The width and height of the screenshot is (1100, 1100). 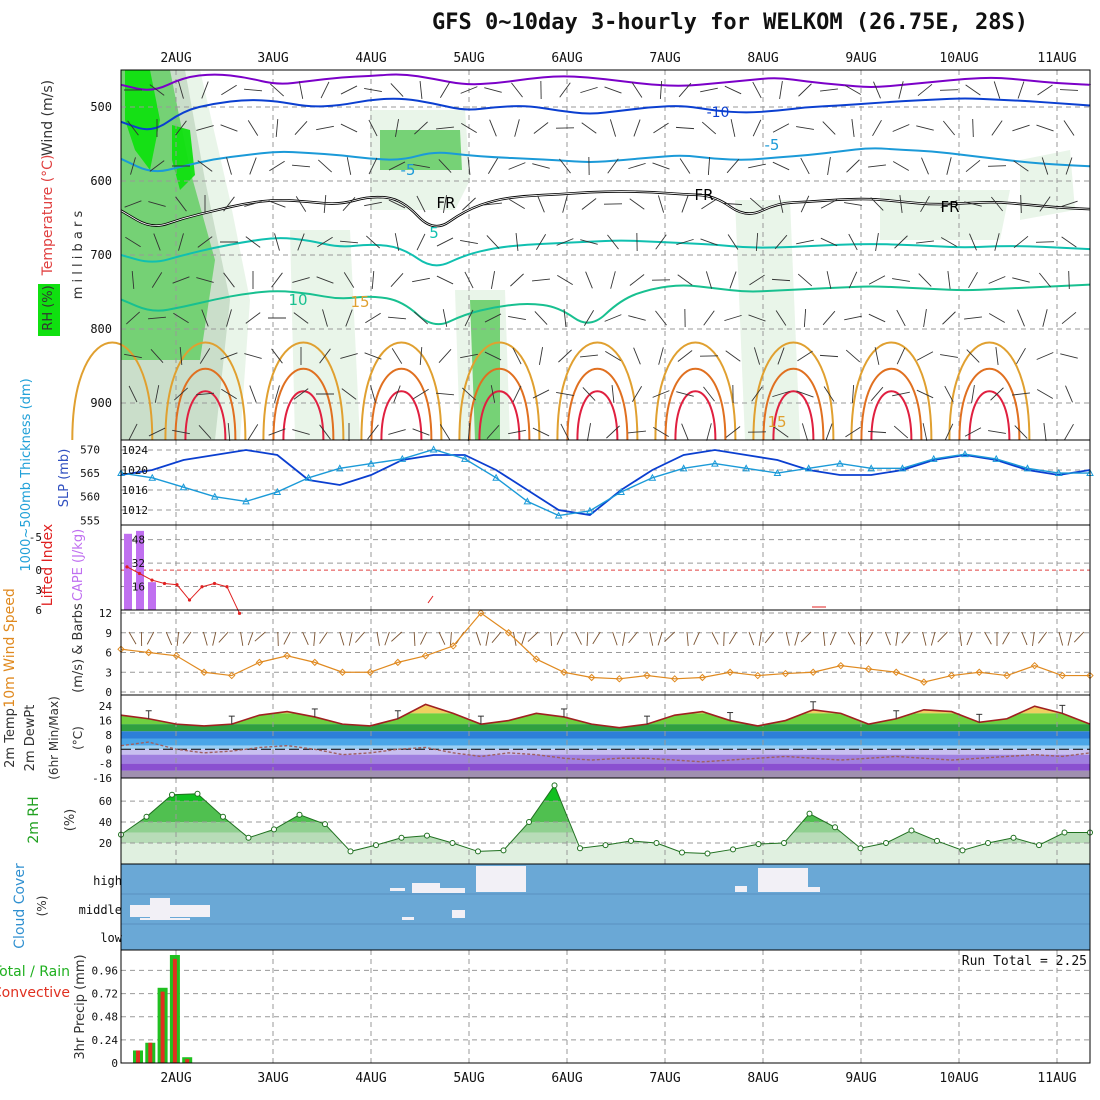 What do you see at coordinates (111, 938) in the screenshot?
I see `cloud-tick: low` at bounding box center [111, 938].